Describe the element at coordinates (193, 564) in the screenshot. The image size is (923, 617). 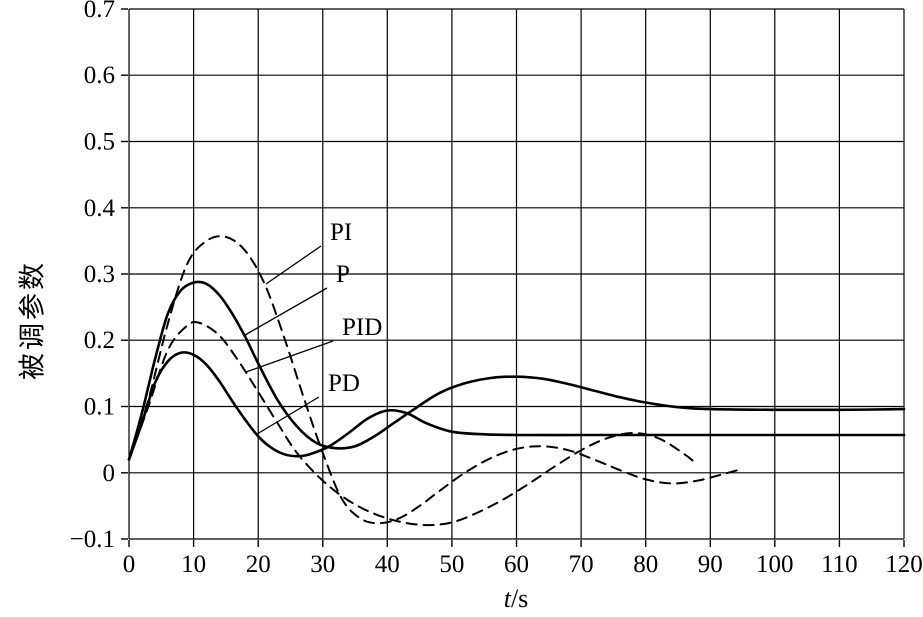
I see `x-tick-label: 10` at that location.